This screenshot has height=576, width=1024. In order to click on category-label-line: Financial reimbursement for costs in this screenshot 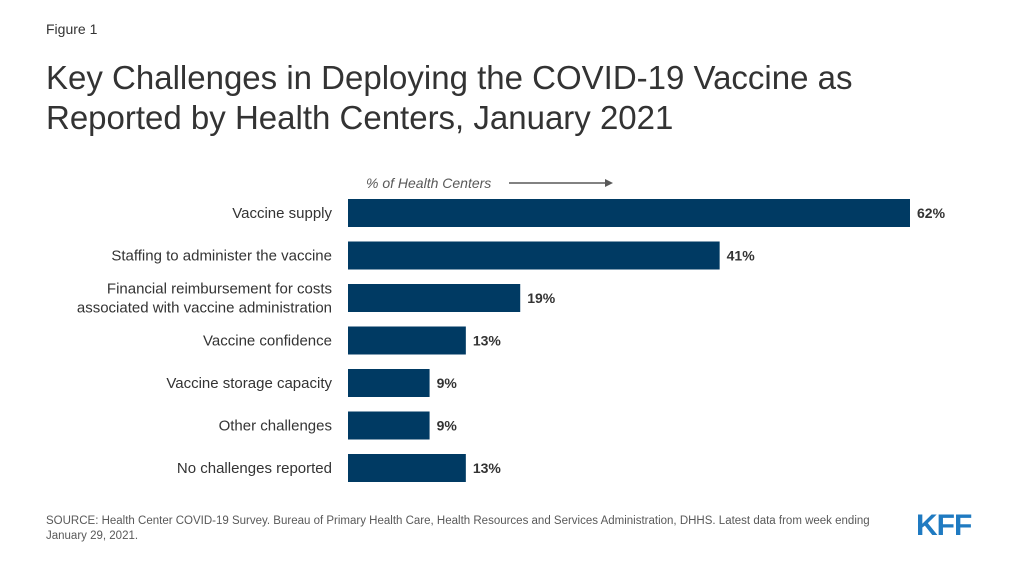, I will do `click(219, 289)`.